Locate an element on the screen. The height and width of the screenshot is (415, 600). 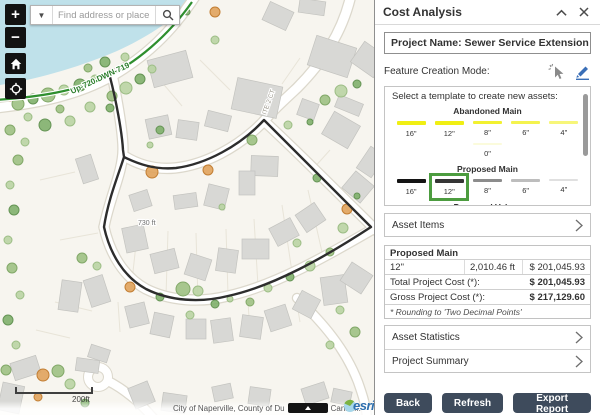
template-group-name: Proposed Valves is located at coordinates (487, 204).